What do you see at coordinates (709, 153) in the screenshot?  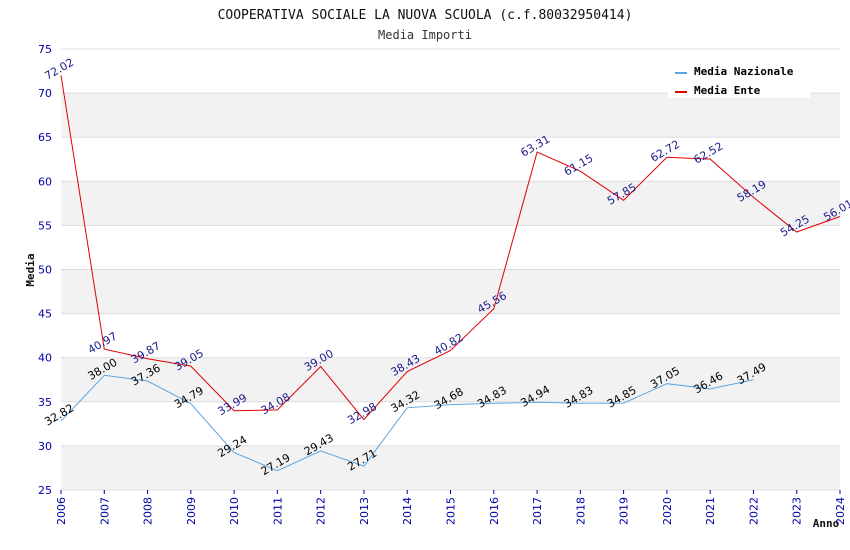 I see `data-label: 62.52` at bounding box center [709, 153].